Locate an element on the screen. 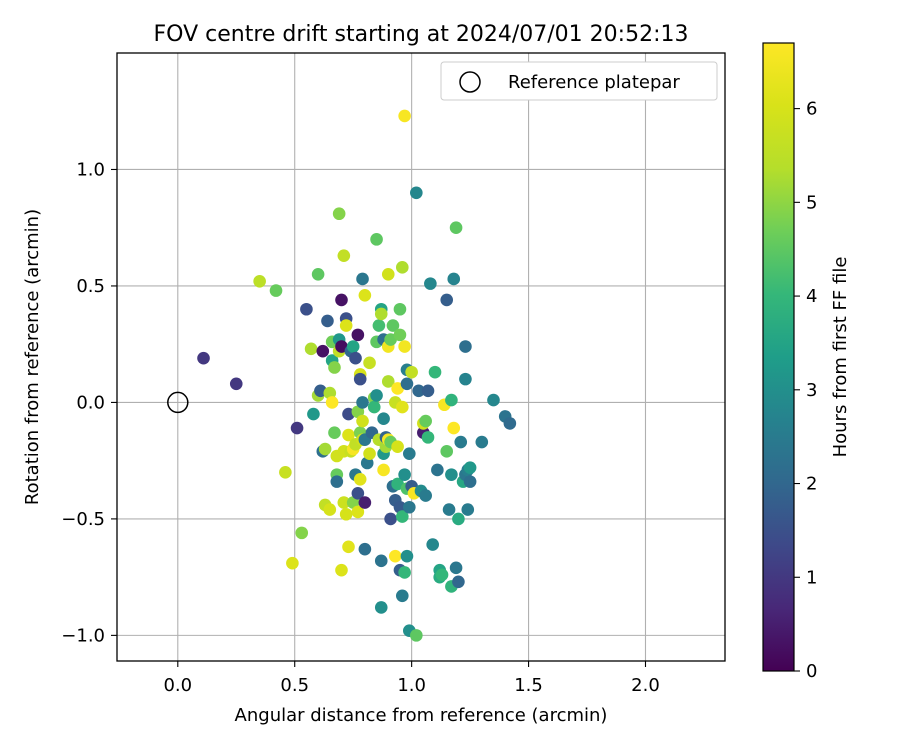  y-axis-label: Rotation from reference (arcmin) is located at coordinates (32, 357).